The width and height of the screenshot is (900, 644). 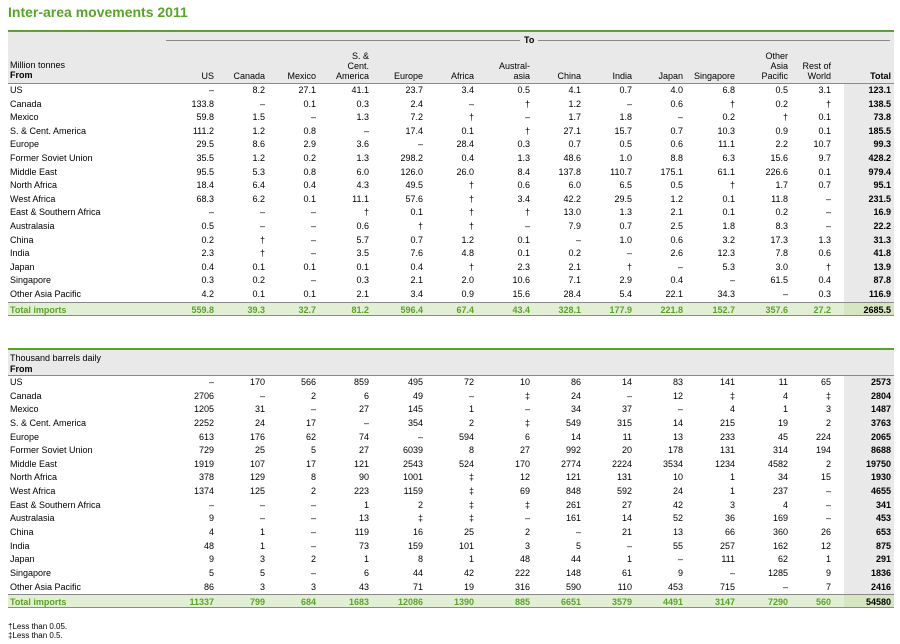 I want to click on table-cell: 1.2, so click(x=574, y=103).